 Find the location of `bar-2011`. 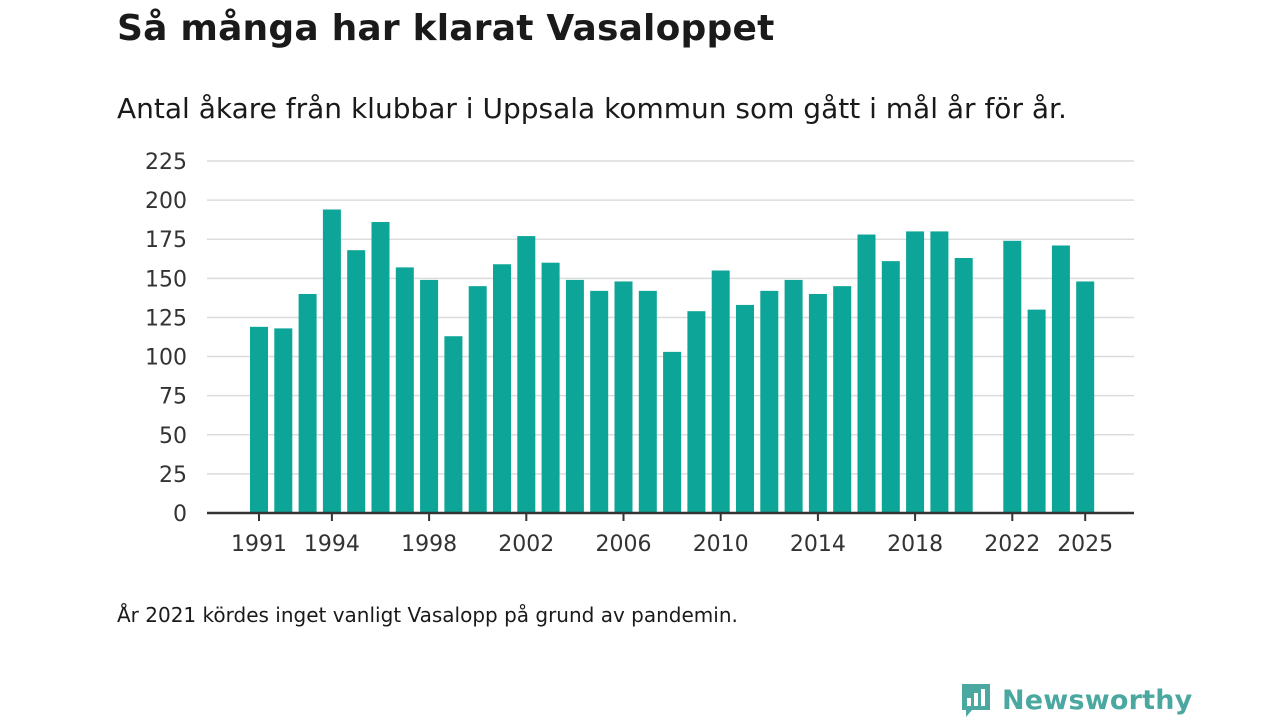

bar-2011 is located at coordinates (745, 408).